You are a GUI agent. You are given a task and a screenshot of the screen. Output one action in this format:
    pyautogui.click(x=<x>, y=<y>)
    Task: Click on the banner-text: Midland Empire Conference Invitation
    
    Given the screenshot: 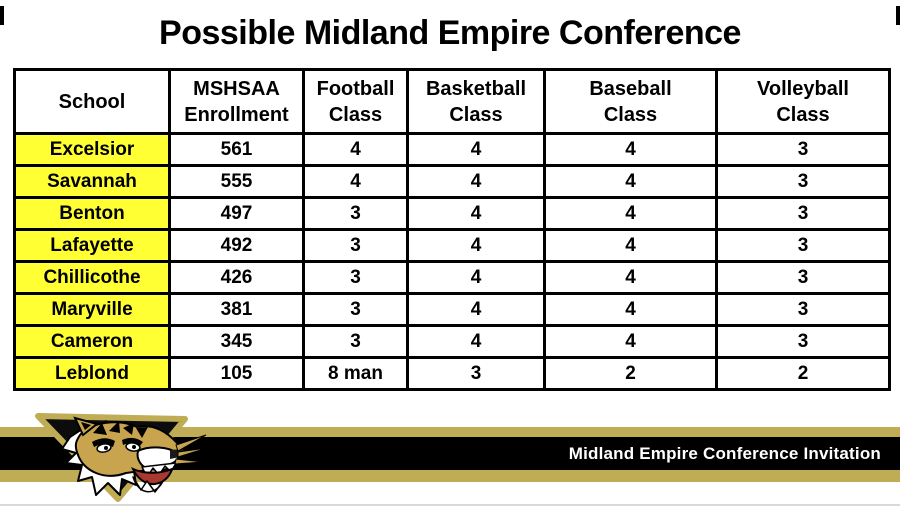 What is the action you would take?
    pyautogui.click(x=724, y=453)
    